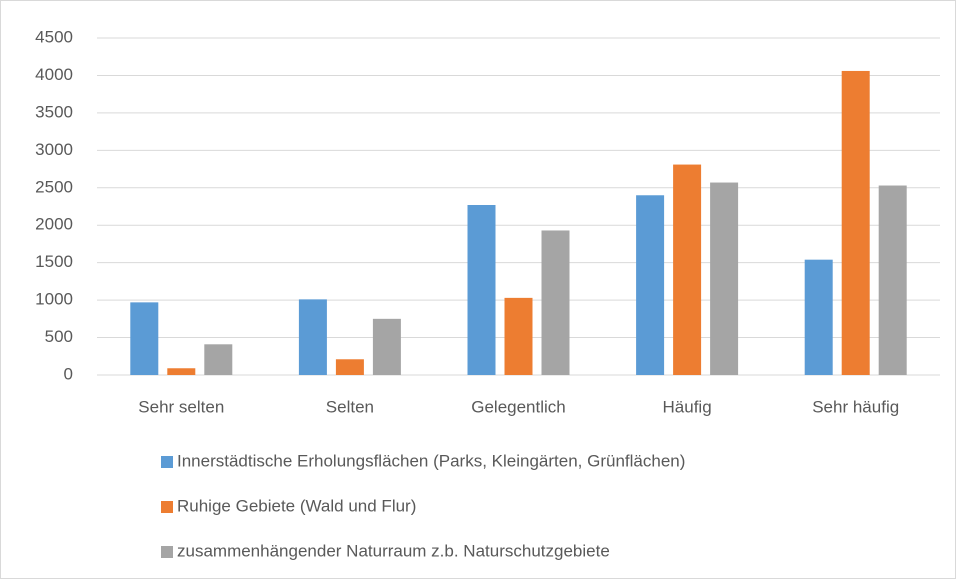 Image resolution: width=956 pixels, height=579 pixels. What do you see at coordinates (687, 406) in the screenshot?
I see `x-tick-label: Häufig` at bounding box center [687, 406].